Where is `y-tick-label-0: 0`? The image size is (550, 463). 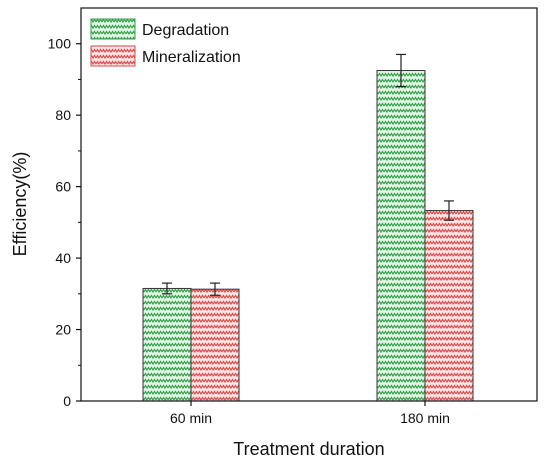
y-tick-label-0: 0 is located at coordinates (67, 401).